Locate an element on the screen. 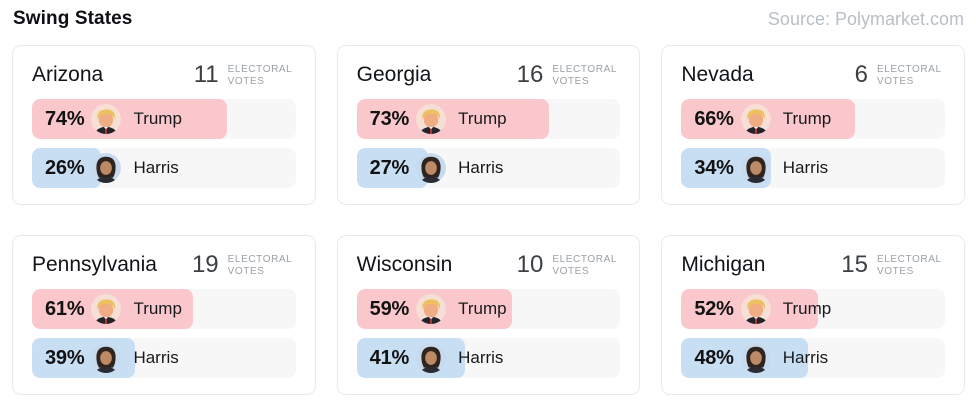  state-name: Arizona is located at coordinates (68, 74).